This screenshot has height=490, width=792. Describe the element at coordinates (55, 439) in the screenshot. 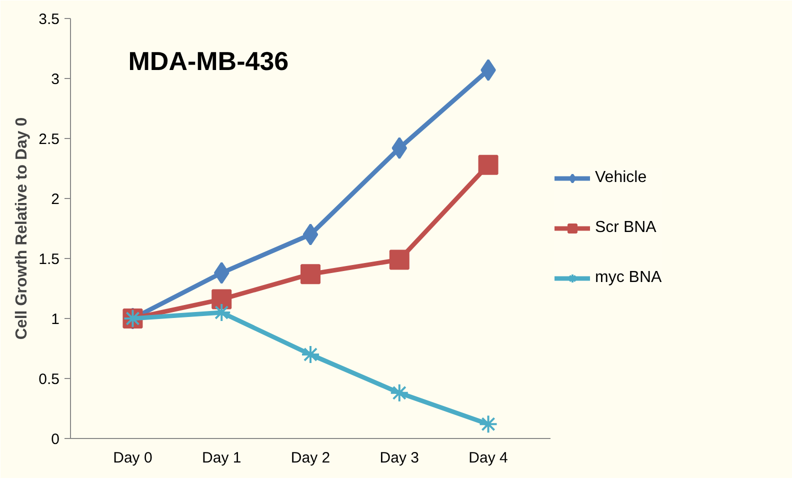

I see `y-tick-label: 0` at that location.